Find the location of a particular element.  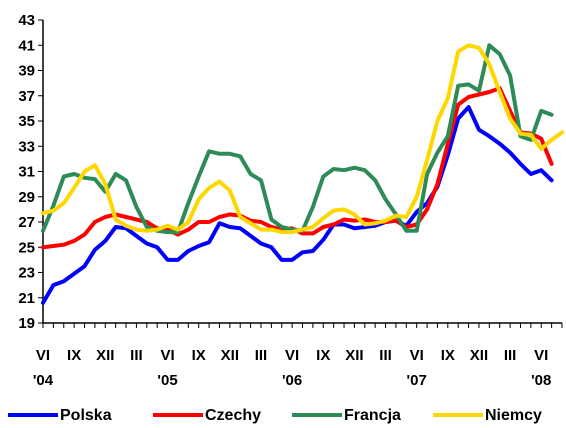

y-tick-label: 29 is located at coordinates (26, 197).